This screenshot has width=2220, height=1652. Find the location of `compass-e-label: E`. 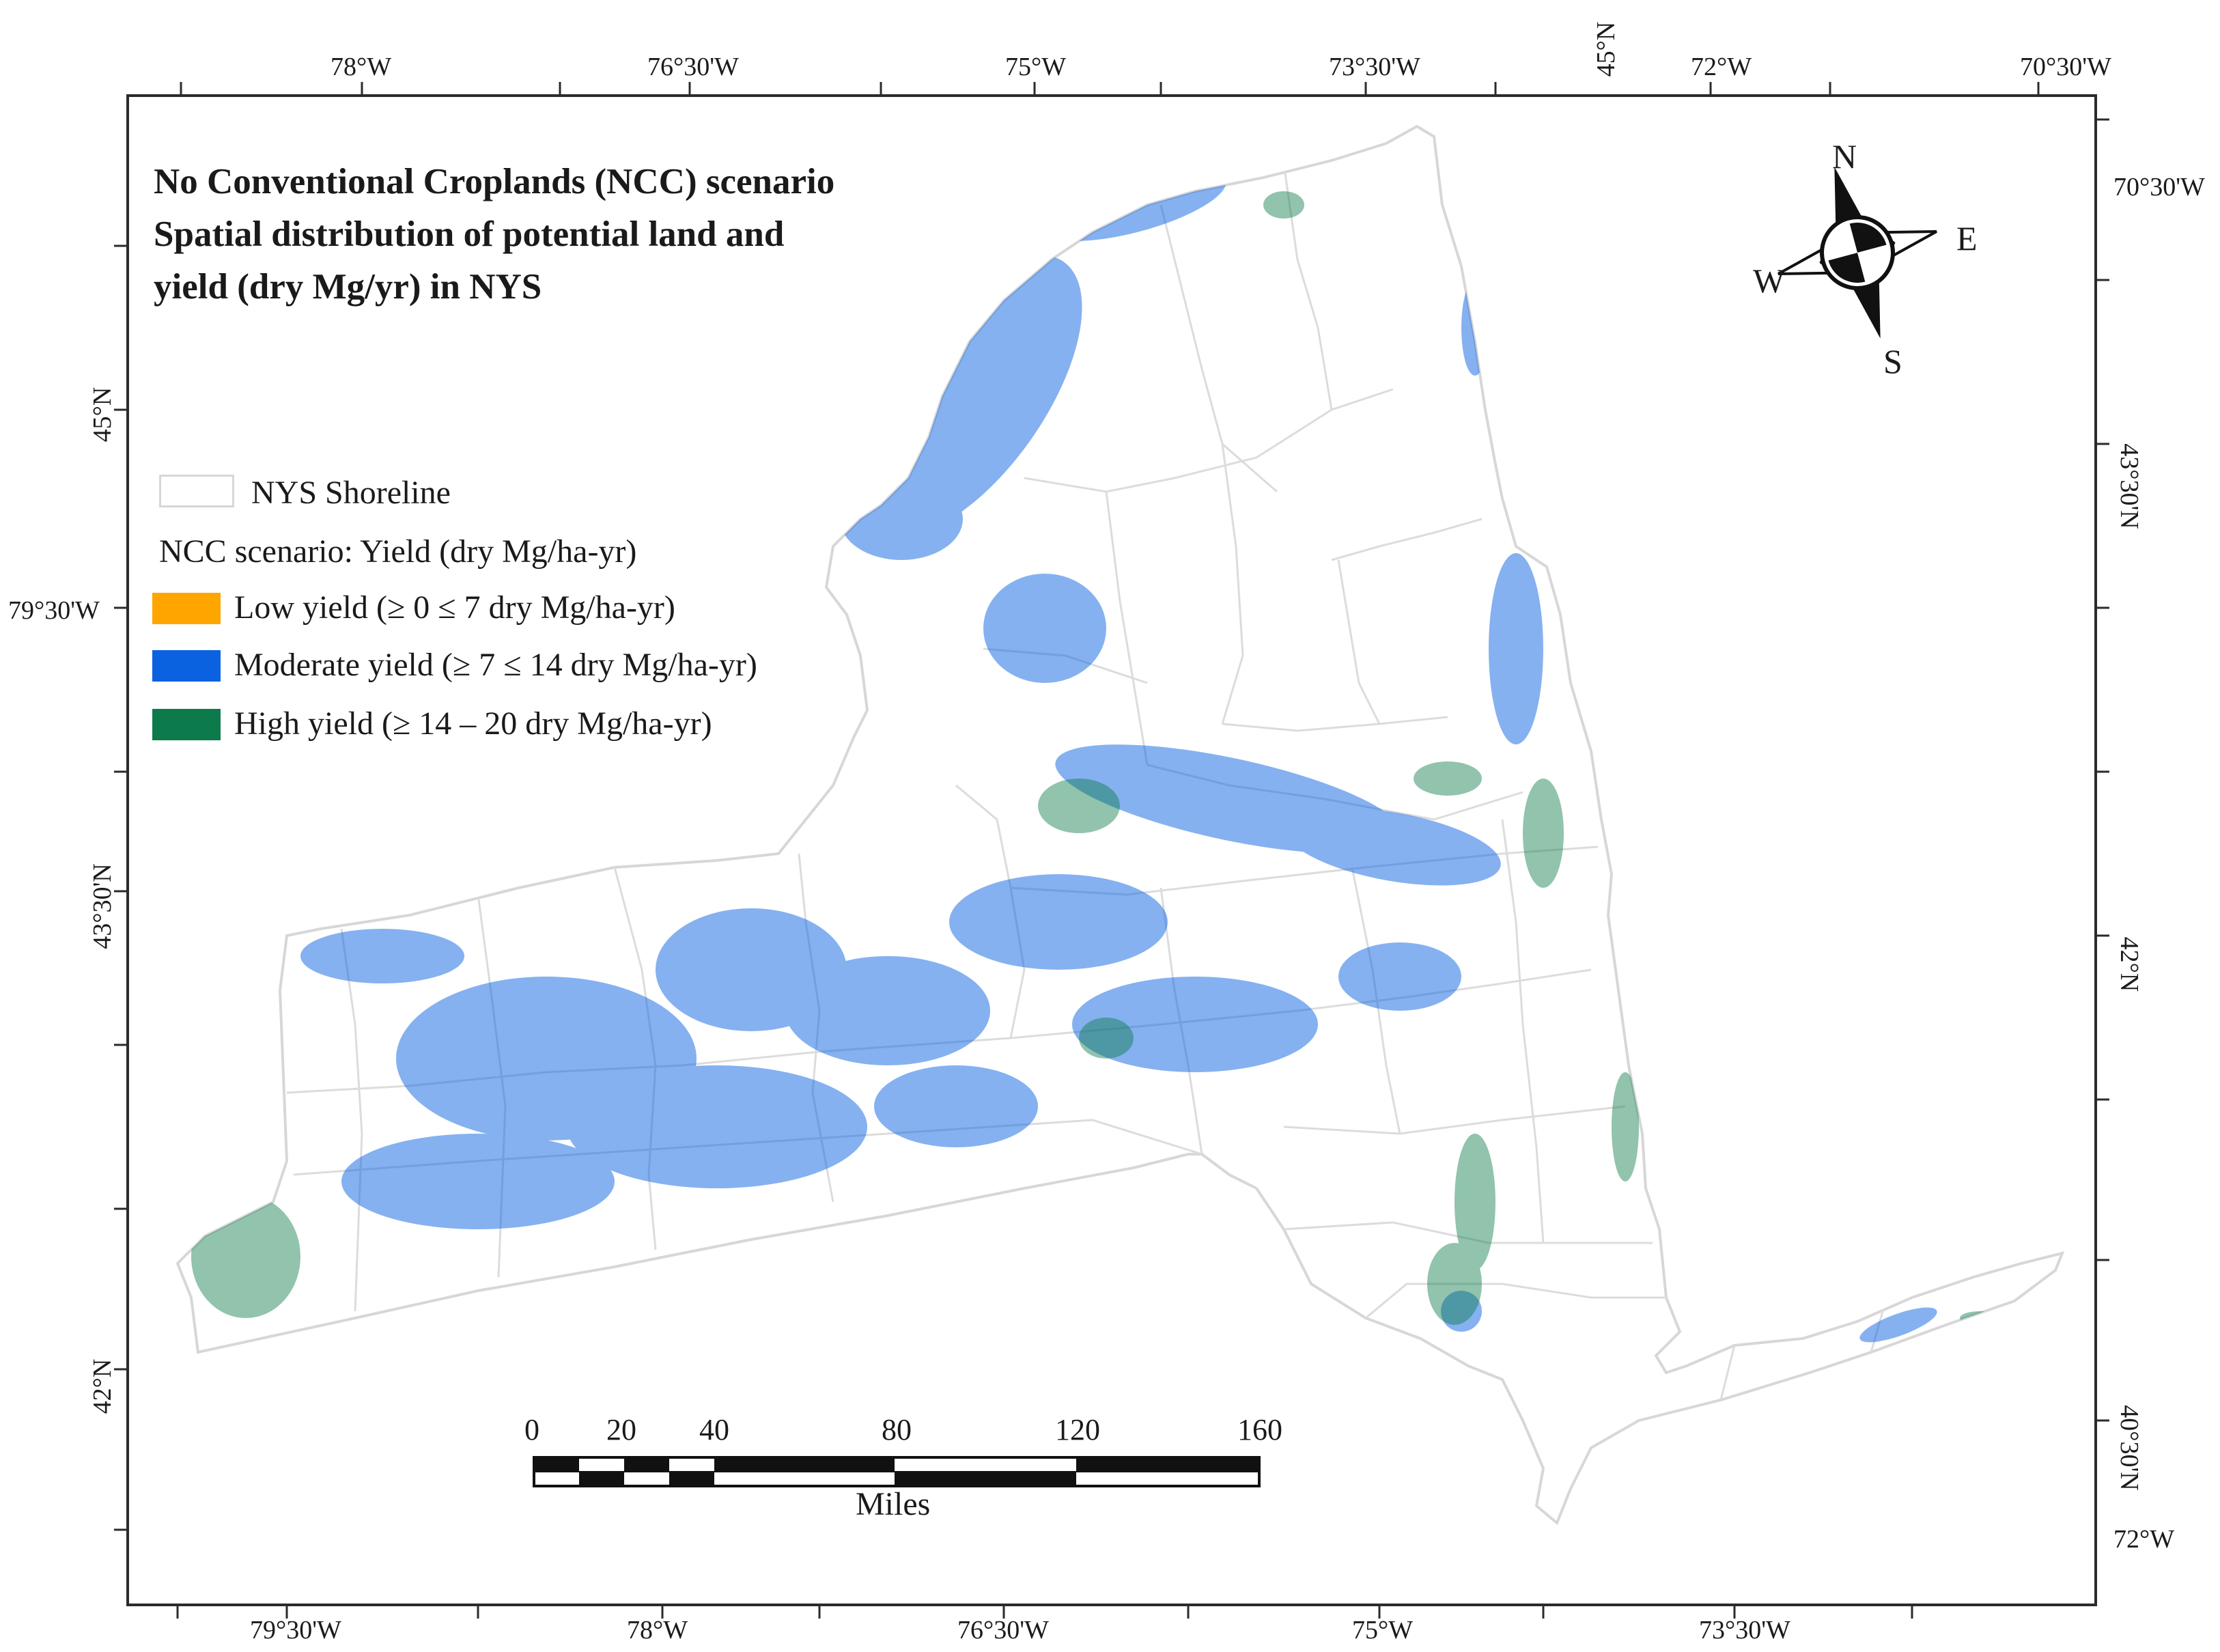

compass-e-label: E is located at coordinates (1967, 238).